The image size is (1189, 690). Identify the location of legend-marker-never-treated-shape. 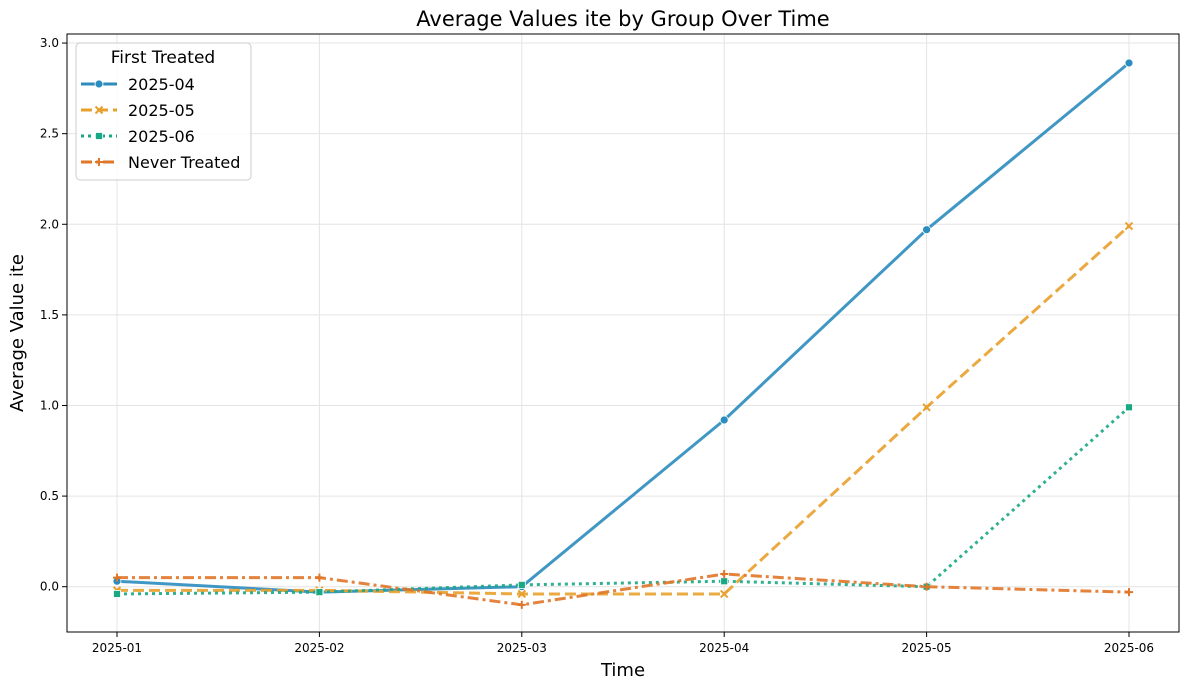
(99, 162).